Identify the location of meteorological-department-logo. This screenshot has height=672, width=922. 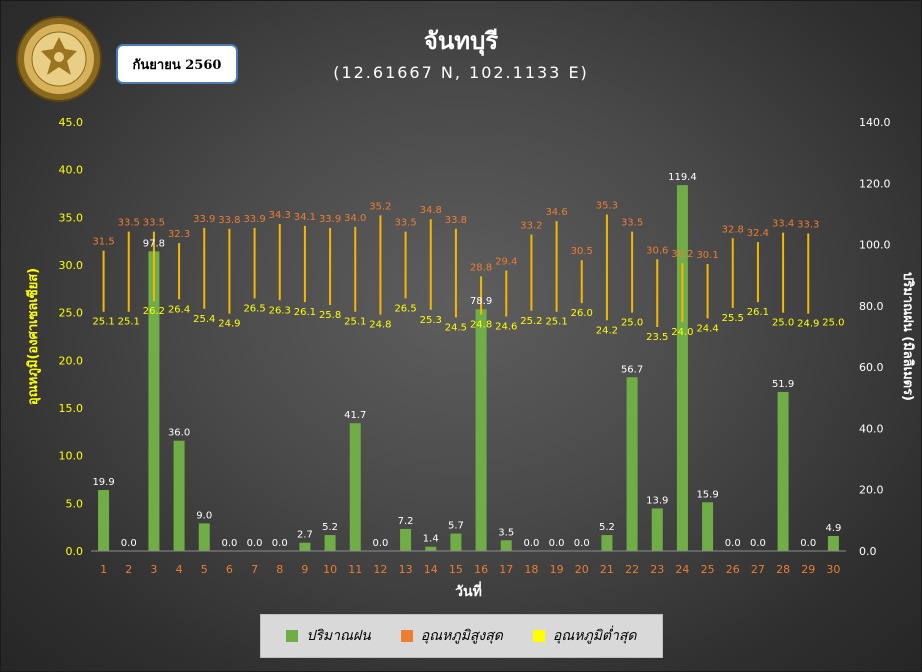
(59, 59).